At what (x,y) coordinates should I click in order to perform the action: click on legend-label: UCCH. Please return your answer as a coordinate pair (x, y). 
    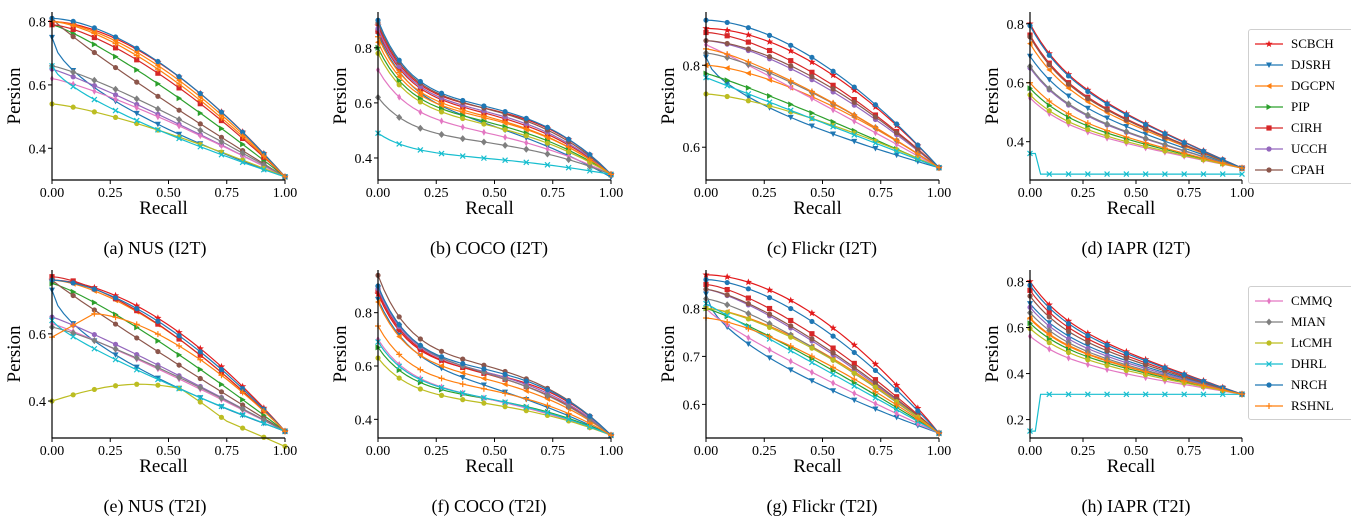
    Looking at the image, I should click on (1309, 148).